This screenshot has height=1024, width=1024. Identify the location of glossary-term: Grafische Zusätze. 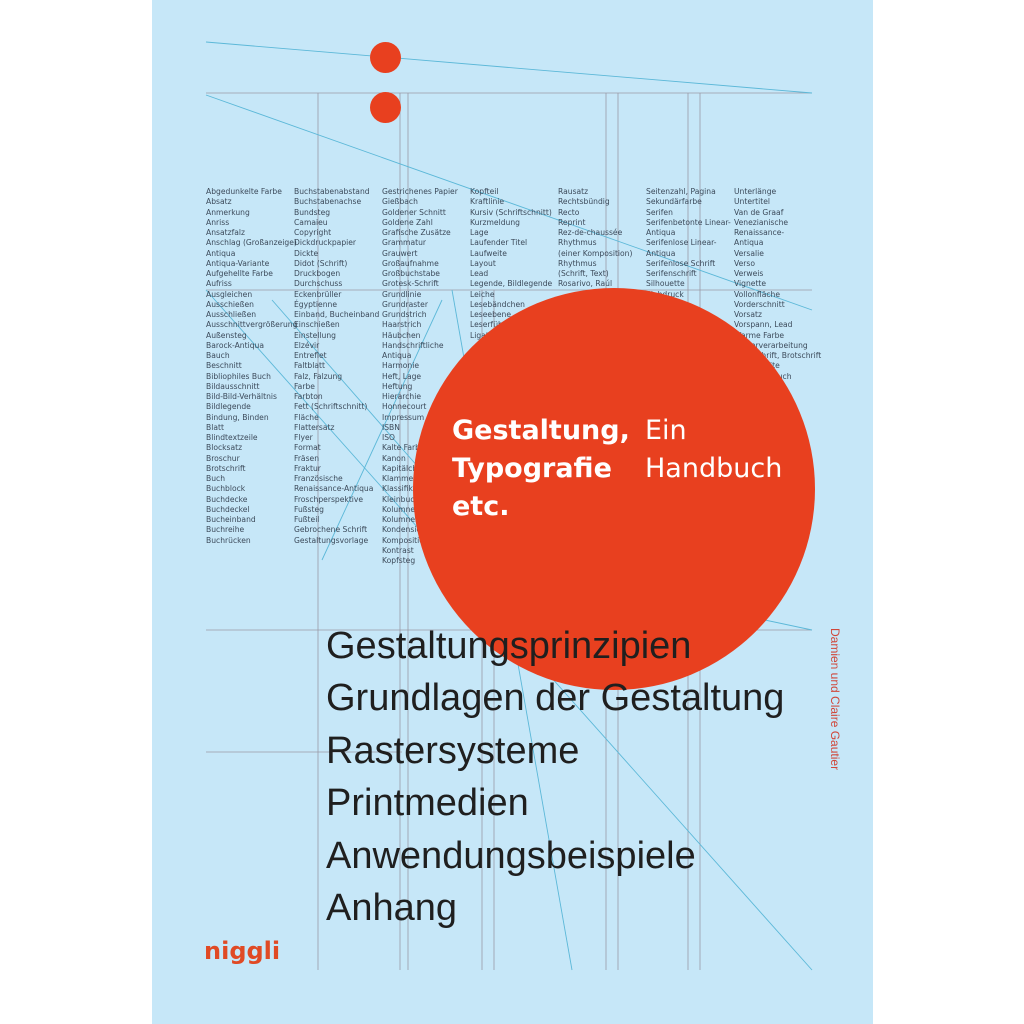
(416, 232).